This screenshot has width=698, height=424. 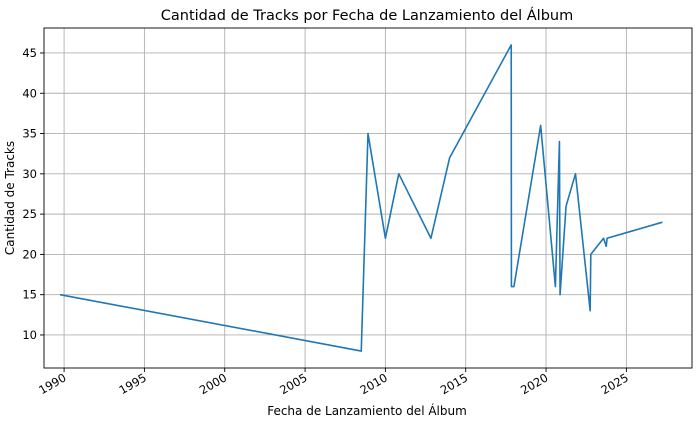 What do you see at coordinates (454, 383) in the screenshot?
I see `x-tick-label: 2015` at bounding box center [454, 383].